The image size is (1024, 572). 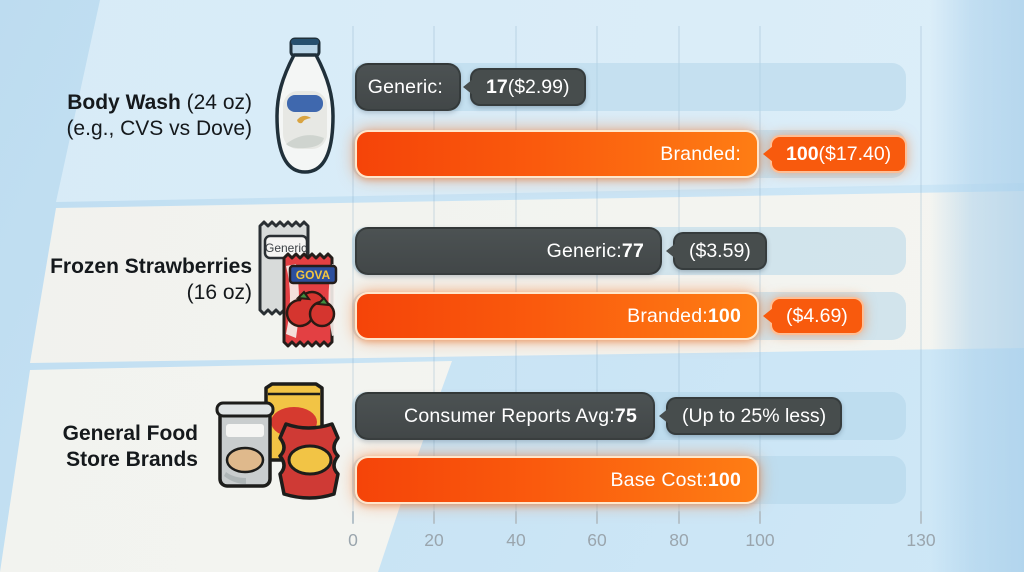 What do you see at coordinates (597, 540) in the screenshot?
I see `axis-label-60: 60` at bounding box center [597, 540].